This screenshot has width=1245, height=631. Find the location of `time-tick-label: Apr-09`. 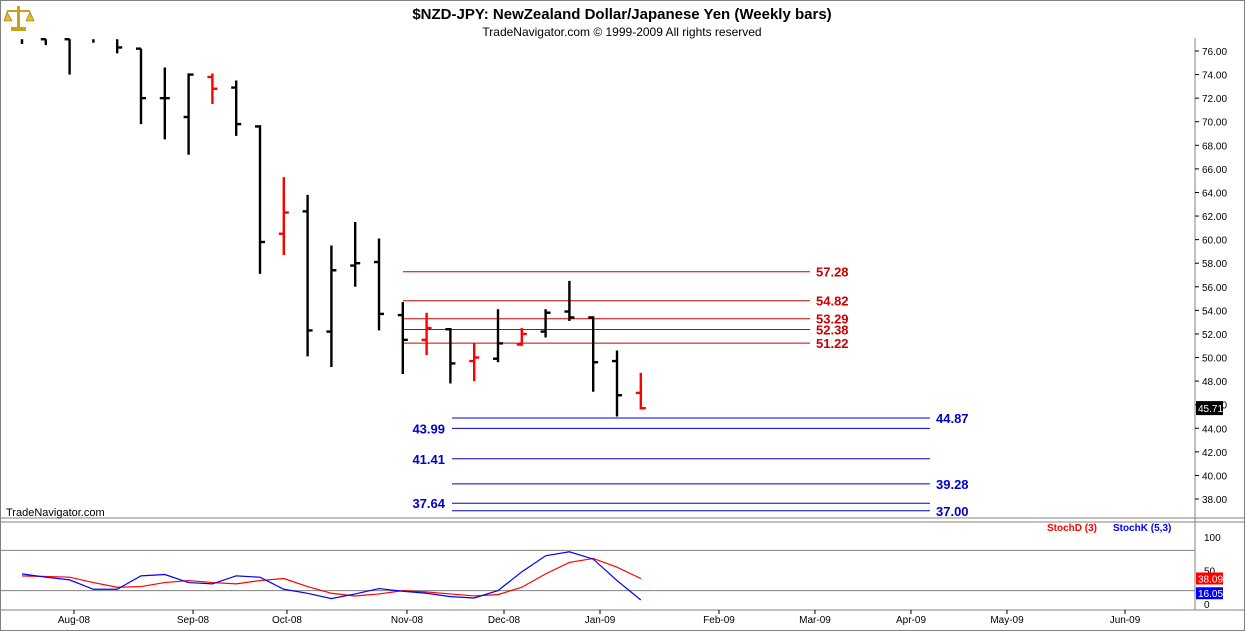

time-tick-label: Apr-09 is located at coordinates (911, 620).